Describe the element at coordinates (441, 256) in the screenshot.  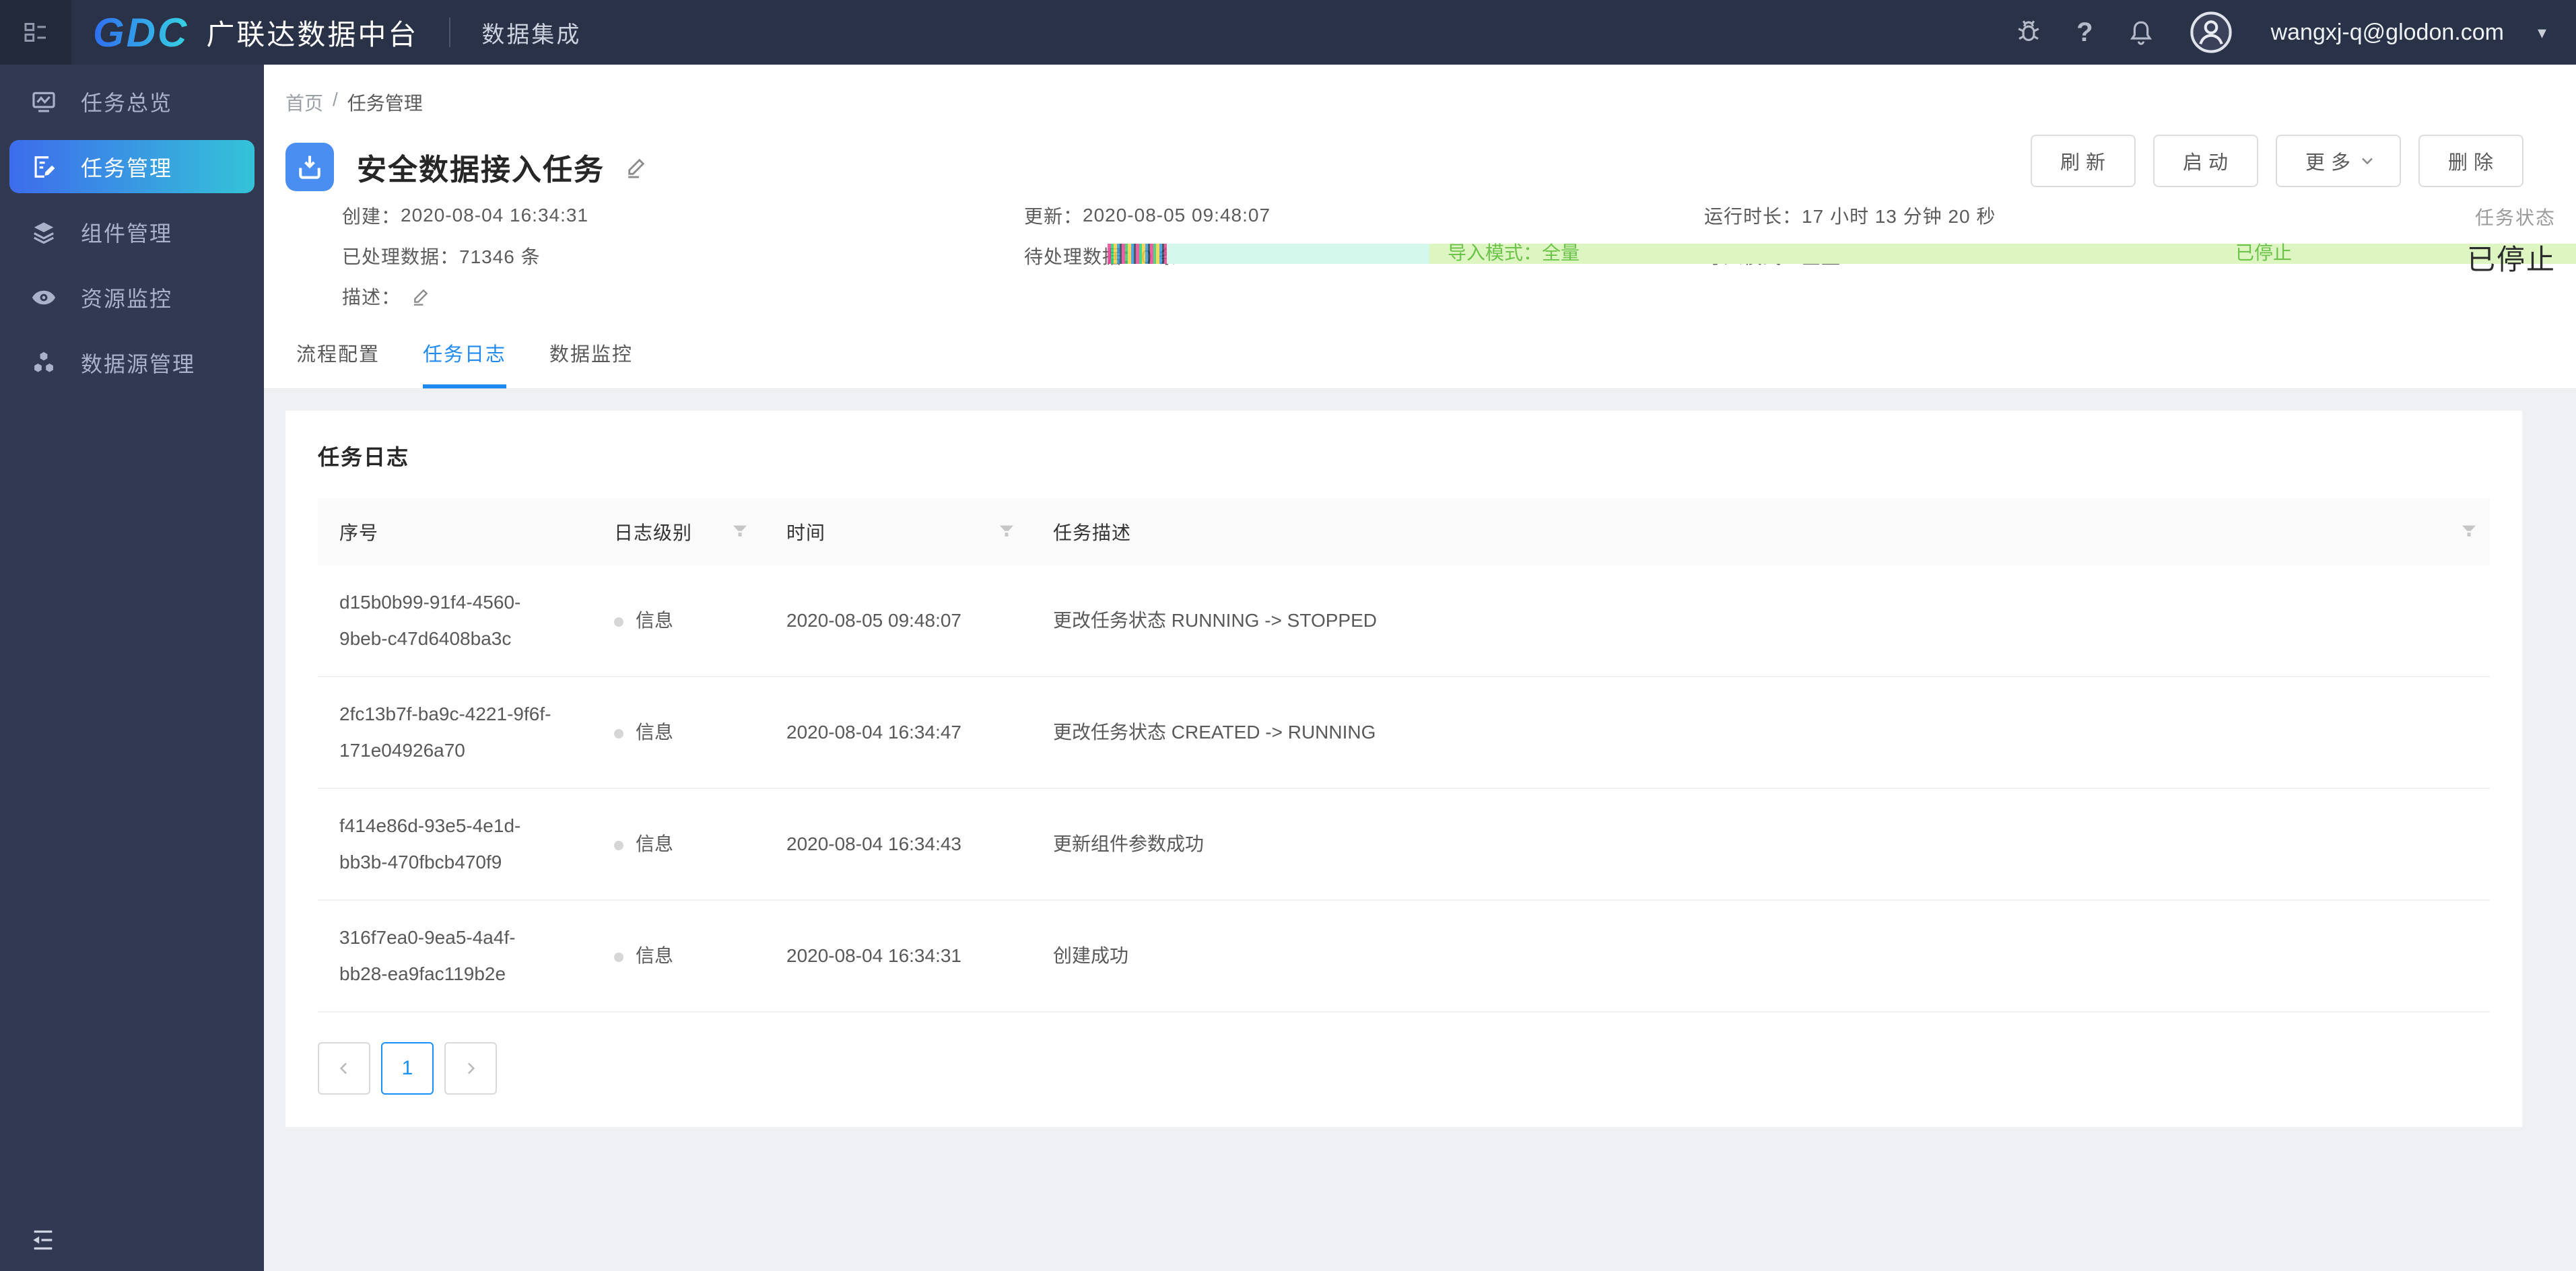
I see `meta-processed: 已处理数据： 71346 条` at that location.